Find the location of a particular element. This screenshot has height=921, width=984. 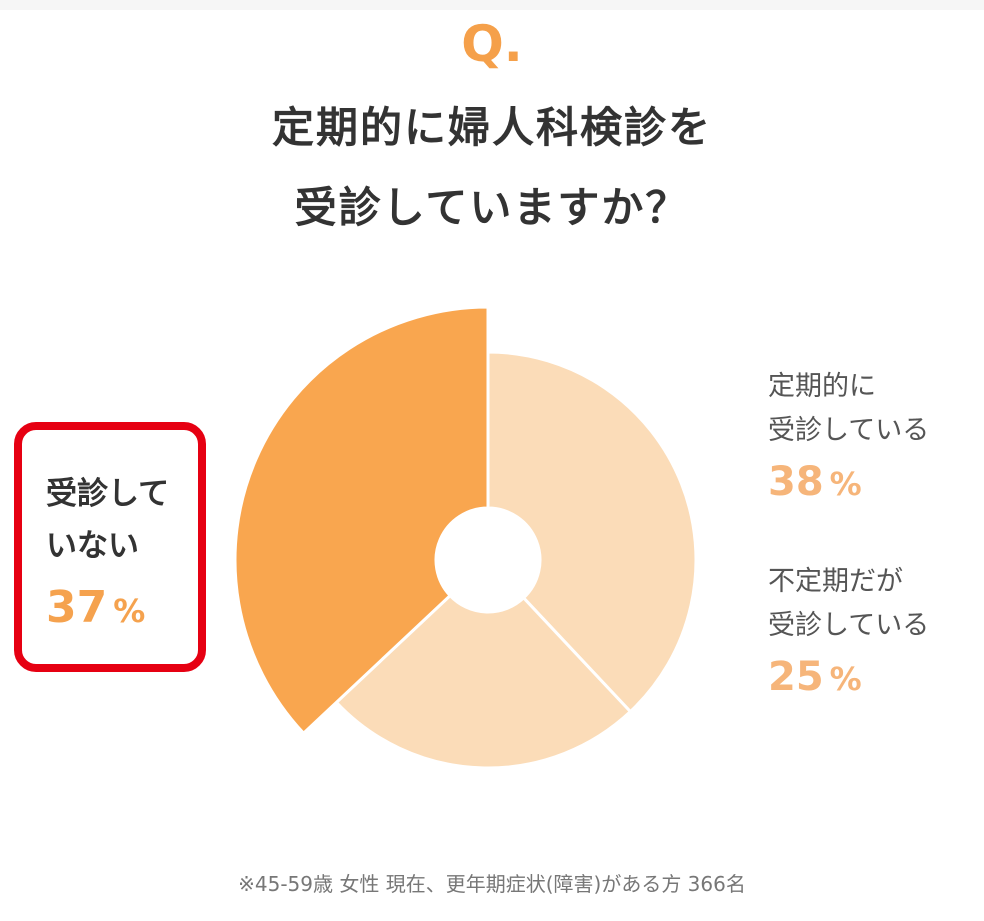

question-mark-label: Q. is located at coordinates (492, 44).